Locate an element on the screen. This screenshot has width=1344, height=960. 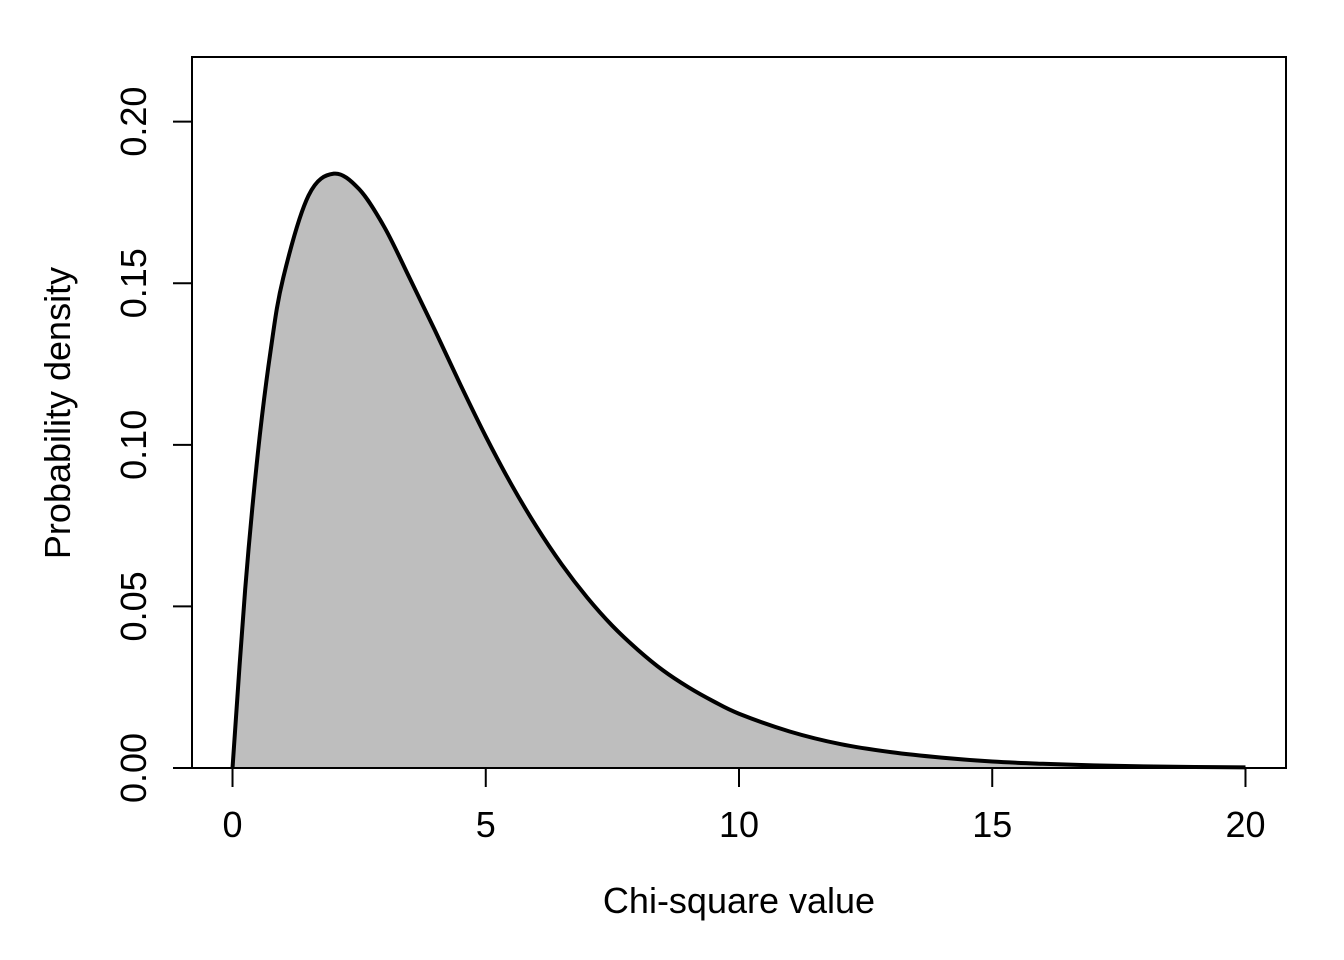
x-tick-label: 20 is located at coordinates (1245, 824).